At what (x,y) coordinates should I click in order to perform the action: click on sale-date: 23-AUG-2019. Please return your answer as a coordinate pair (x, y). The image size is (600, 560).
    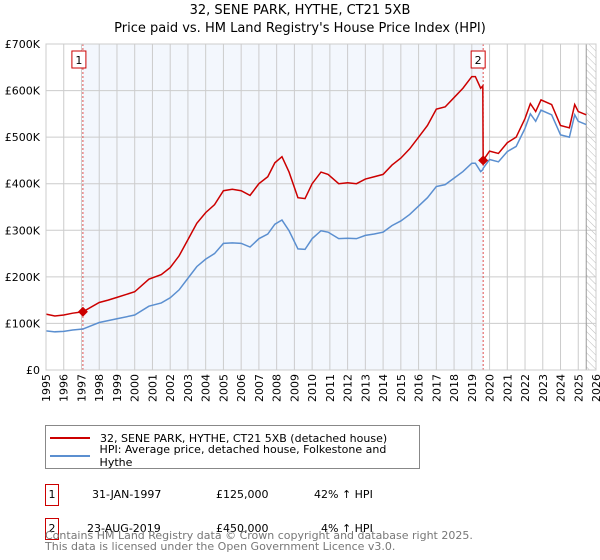
    Looking at the image, I should click on (124, 528).